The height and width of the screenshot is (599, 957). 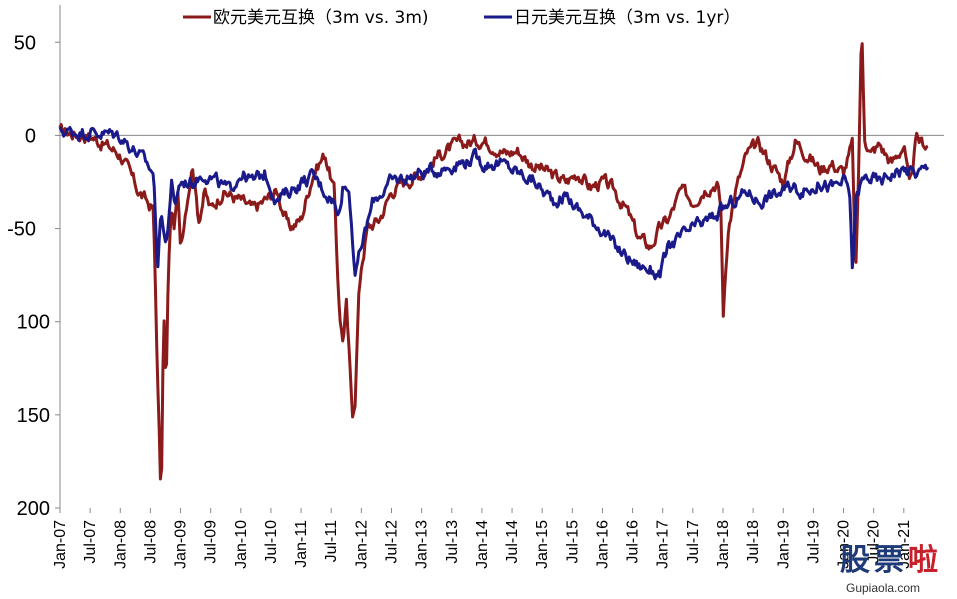 What do you see at coordinates (461, 18) in the screenshot?
I see `legend: 欧元美元互换（3m vs. 3m) 日元美元互换（3m vs. 1yr）` at bounding box center [461, 18].